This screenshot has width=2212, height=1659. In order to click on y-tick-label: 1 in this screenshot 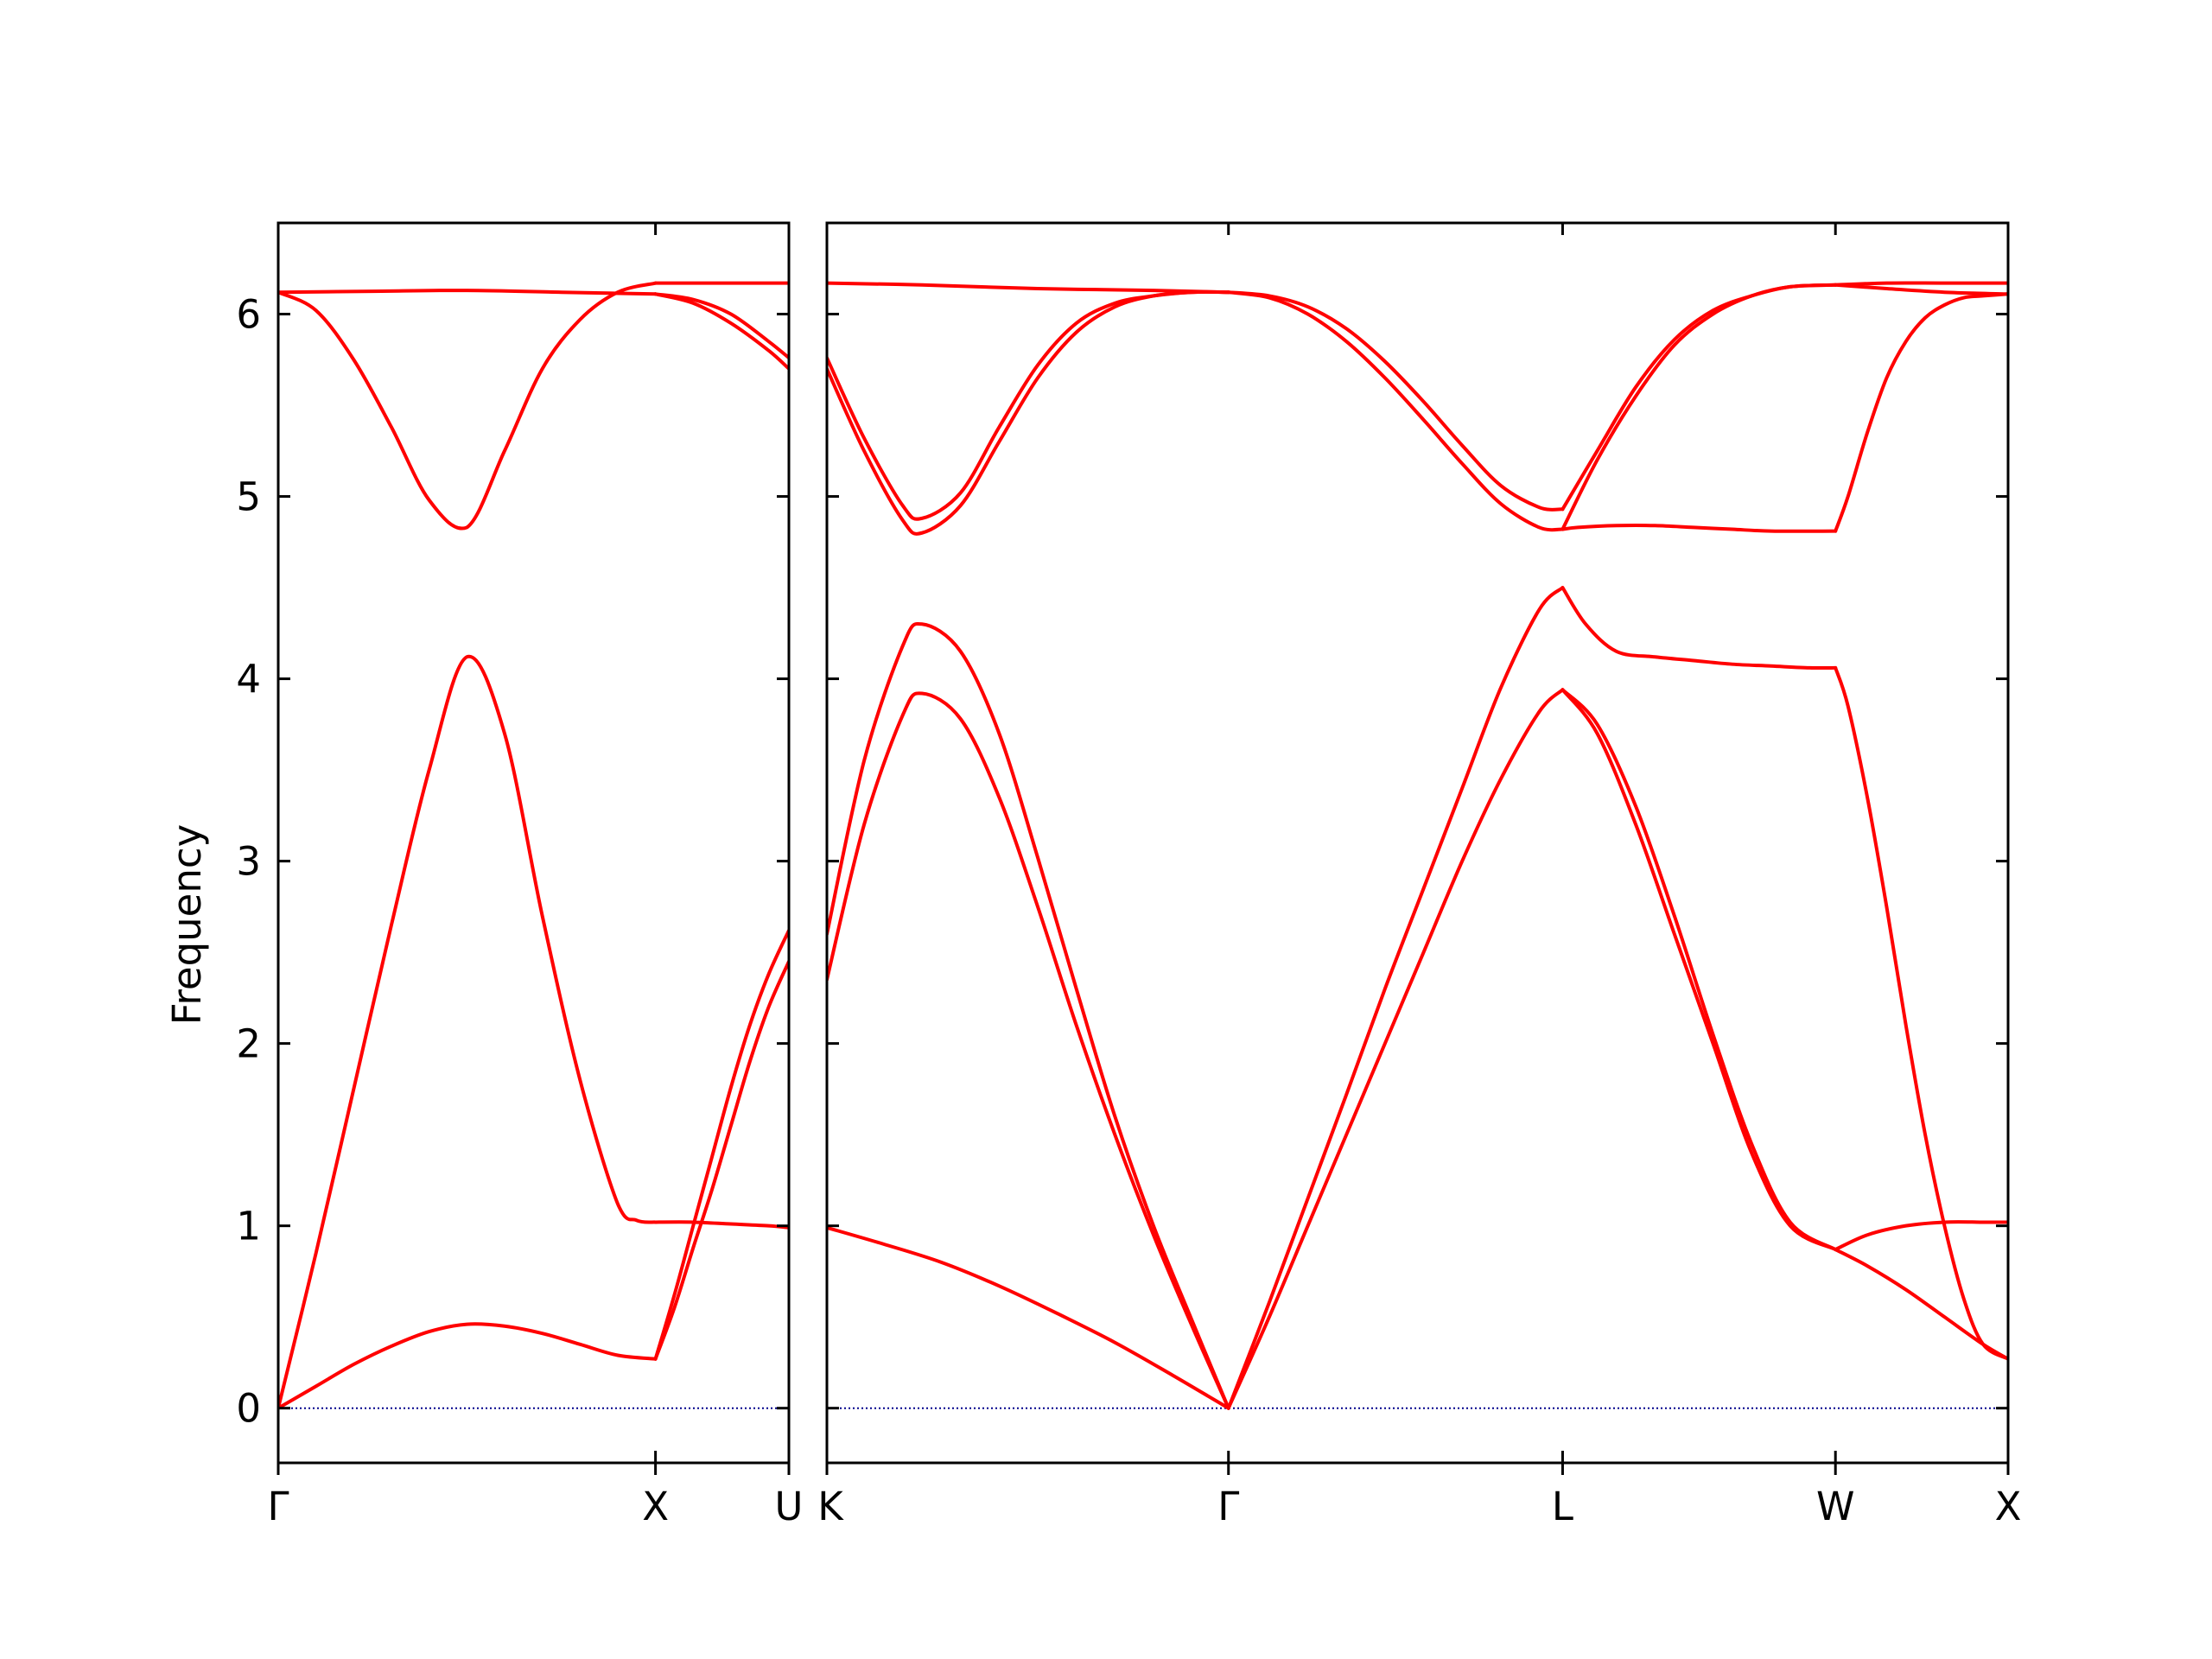, I will do `click(248, 1226)`.